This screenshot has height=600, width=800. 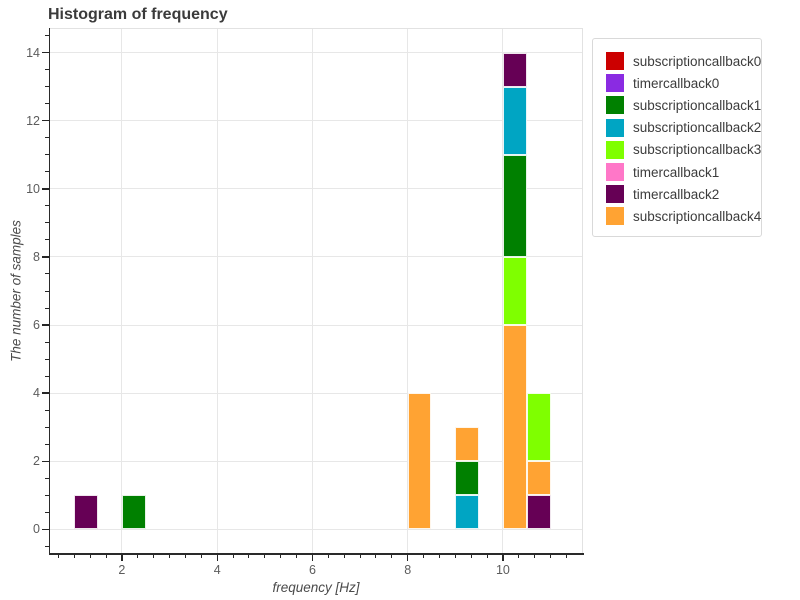 I want to click on legend-item-timercallback2: timercallback2, so click(x=663, y=194).